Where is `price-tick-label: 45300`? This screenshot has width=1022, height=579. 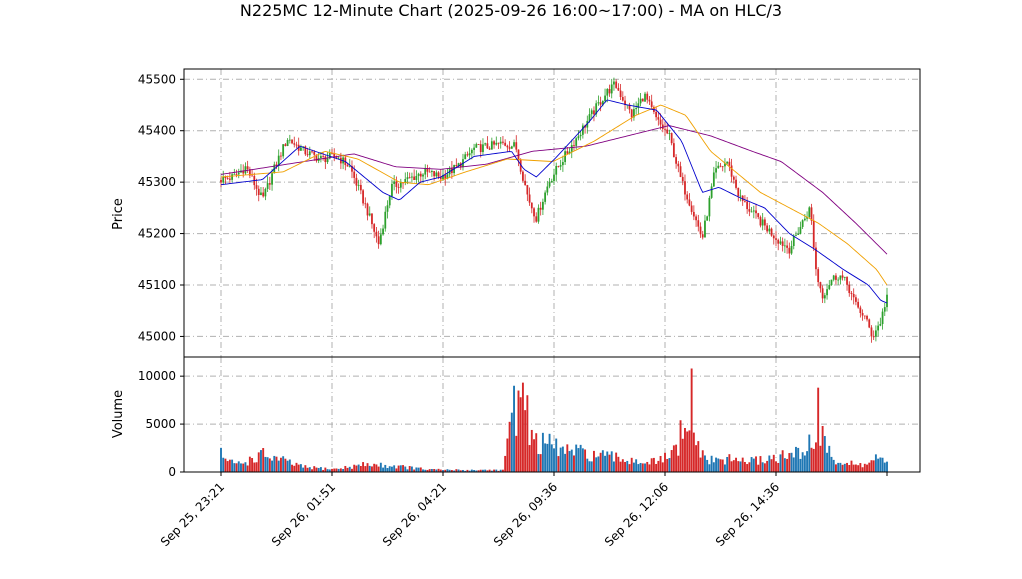
price-tick-label: 45300 is located at coordinates (157, 182).